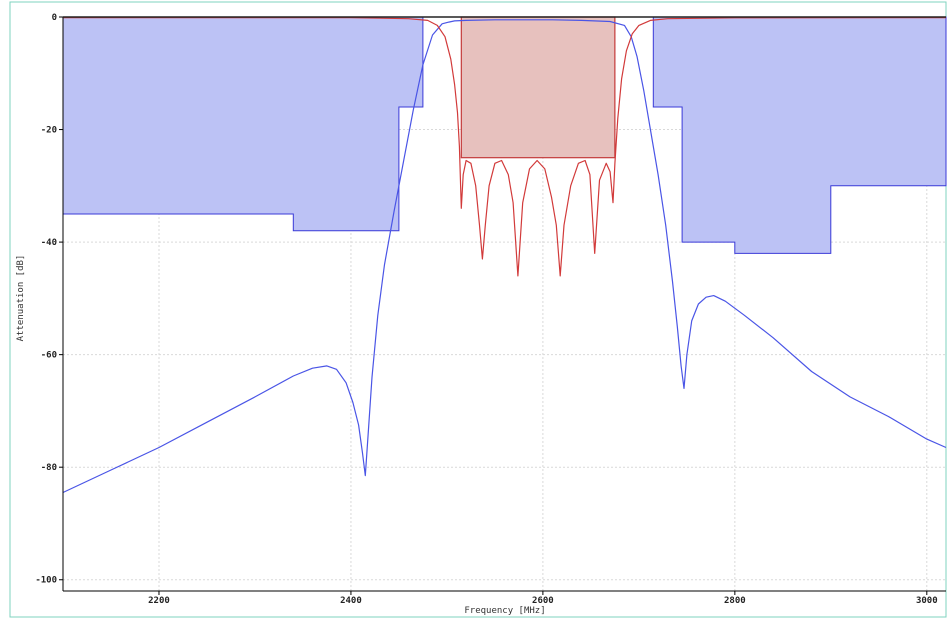 This screenshot has height=619, width=947. I want to click on y-tick-label: -60, so click(49, 356).